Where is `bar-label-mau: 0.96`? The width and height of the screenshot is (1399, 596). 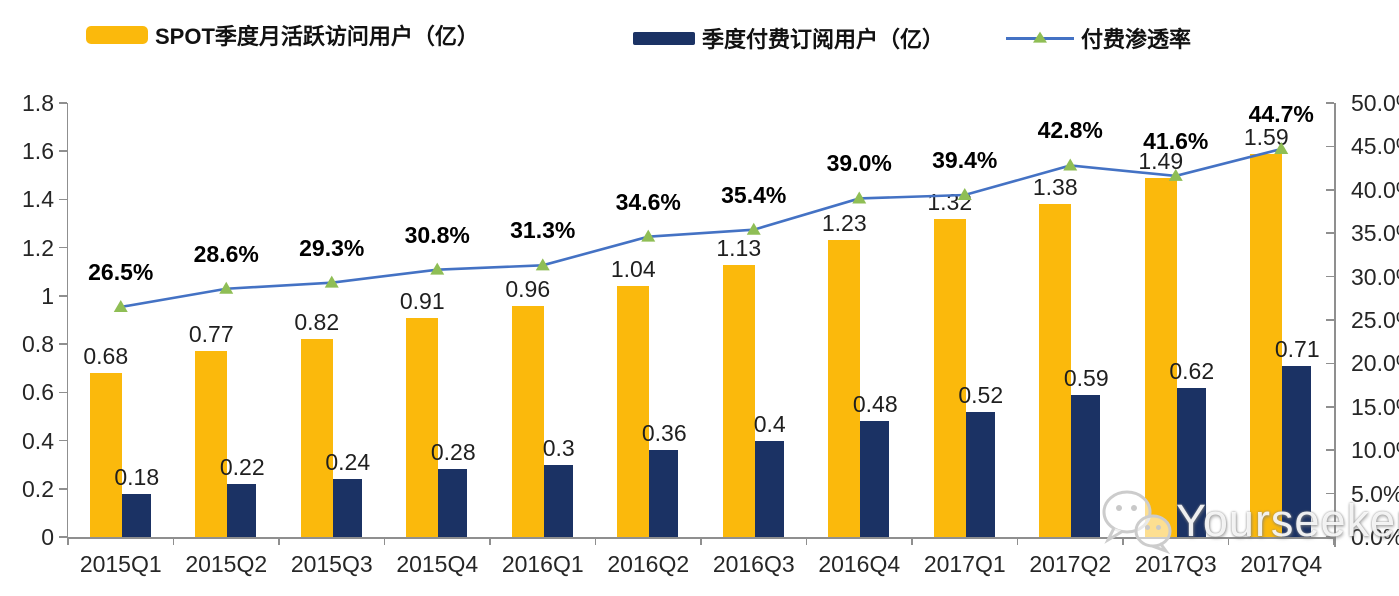 bar-label-mau: 0.96 is located at coordinates (528, 288).